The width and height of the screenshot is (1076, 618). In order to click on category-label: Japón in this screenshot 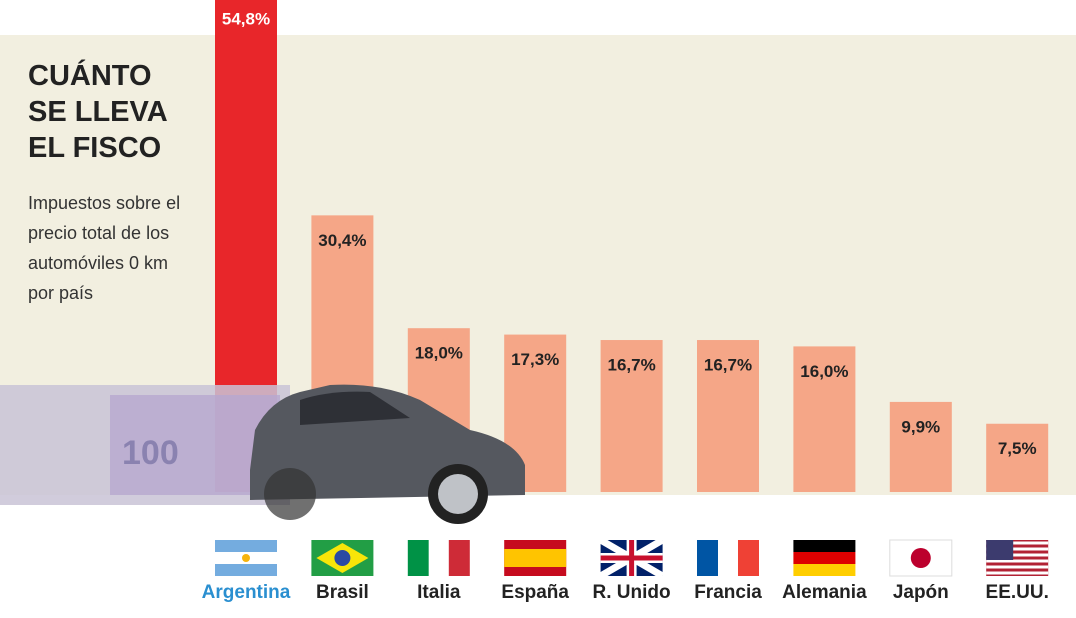, I will do `click(921, 592)`.